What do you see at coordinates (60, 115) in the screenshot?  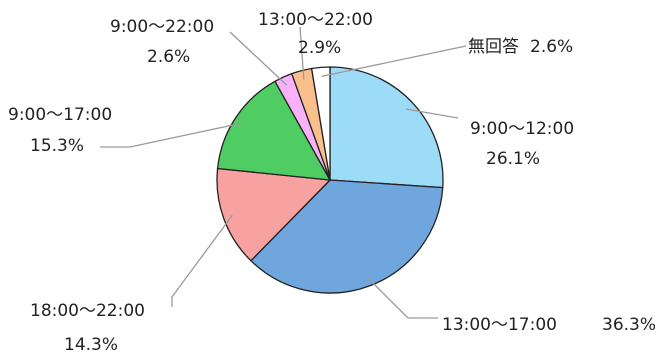 I see `label-9-17: 9:00〜17:00` at bounding box center [60, 115].